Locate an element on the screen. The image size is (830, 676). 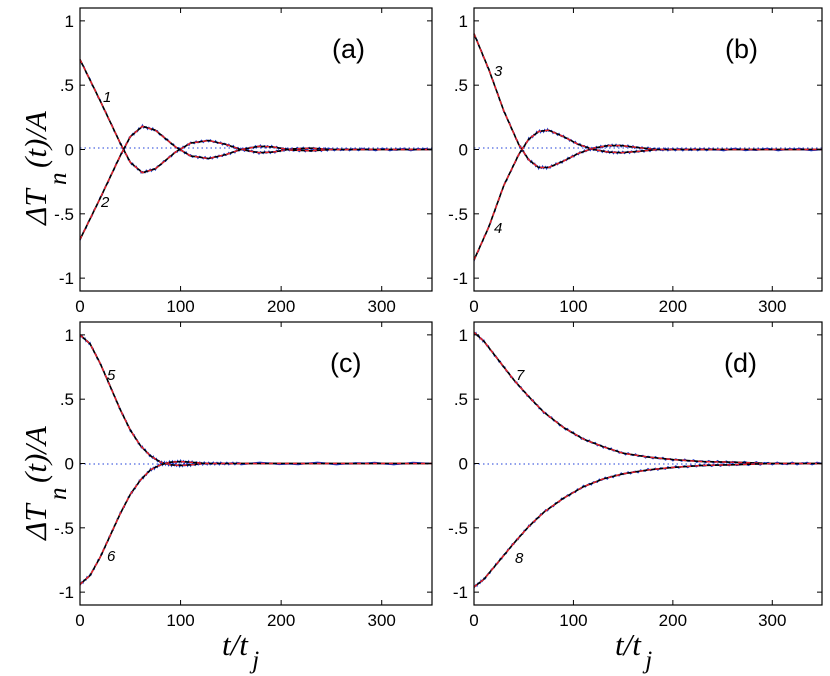
series-2-blue is located at coordinates (256, 182).